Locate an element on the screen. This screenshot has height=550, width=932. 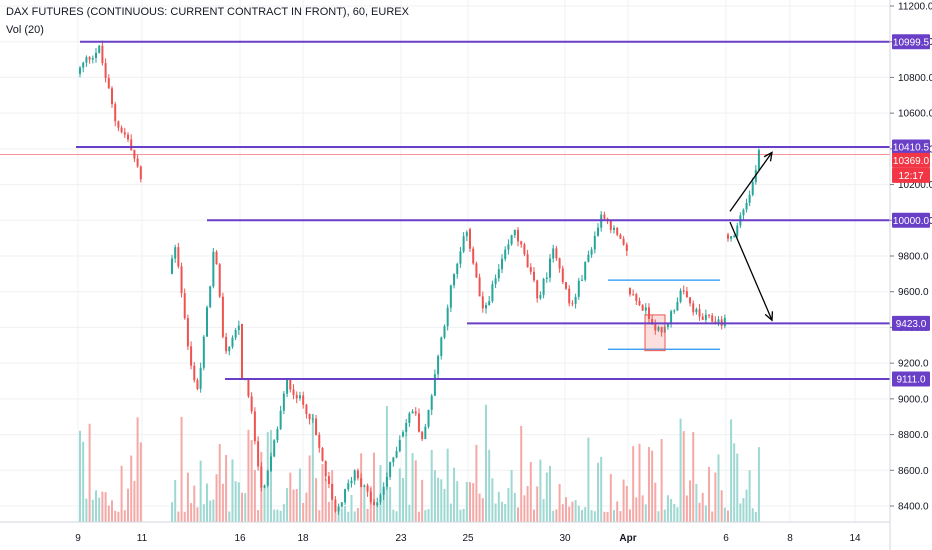
highlight-box is located at coordinates (655, 333).